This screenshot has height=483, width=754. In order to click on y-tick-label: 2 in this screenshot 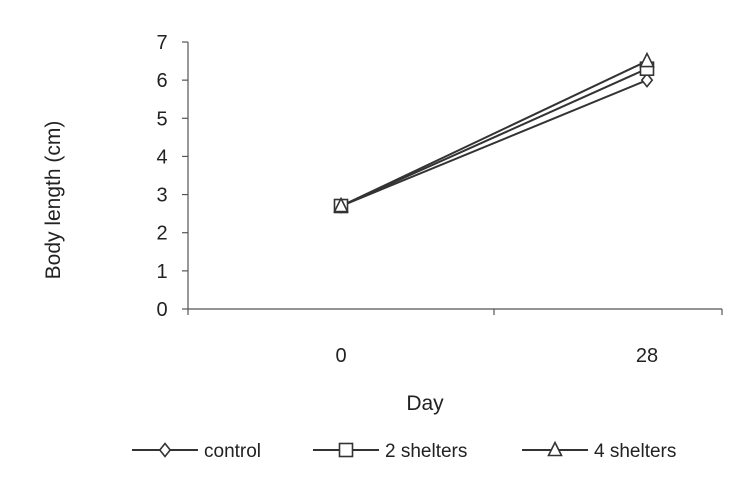, I will do `click(161, 234)`.